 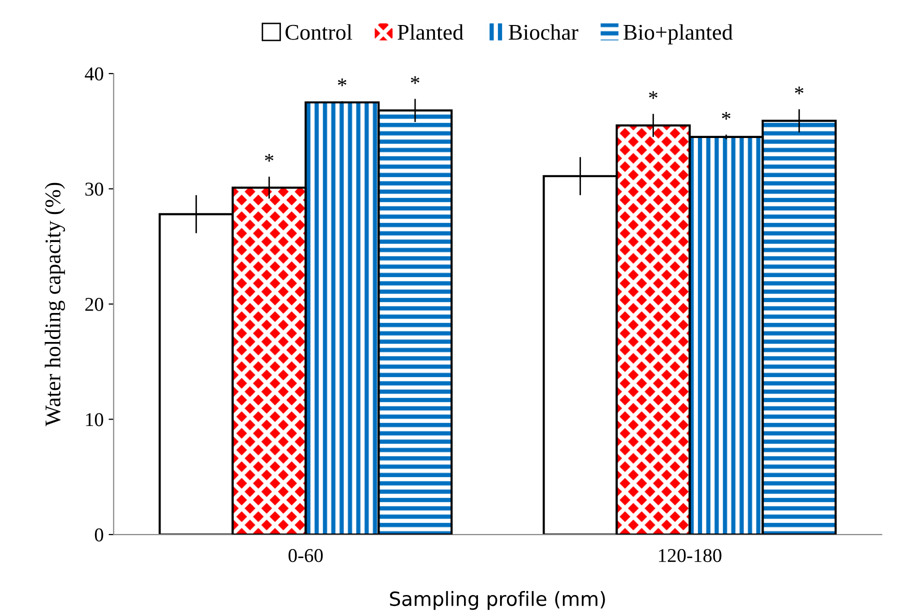 What do you see at coordinates (94, 304) in the screenshot?
I see `y-tick-label: 20` at bounding box center [94, 304].